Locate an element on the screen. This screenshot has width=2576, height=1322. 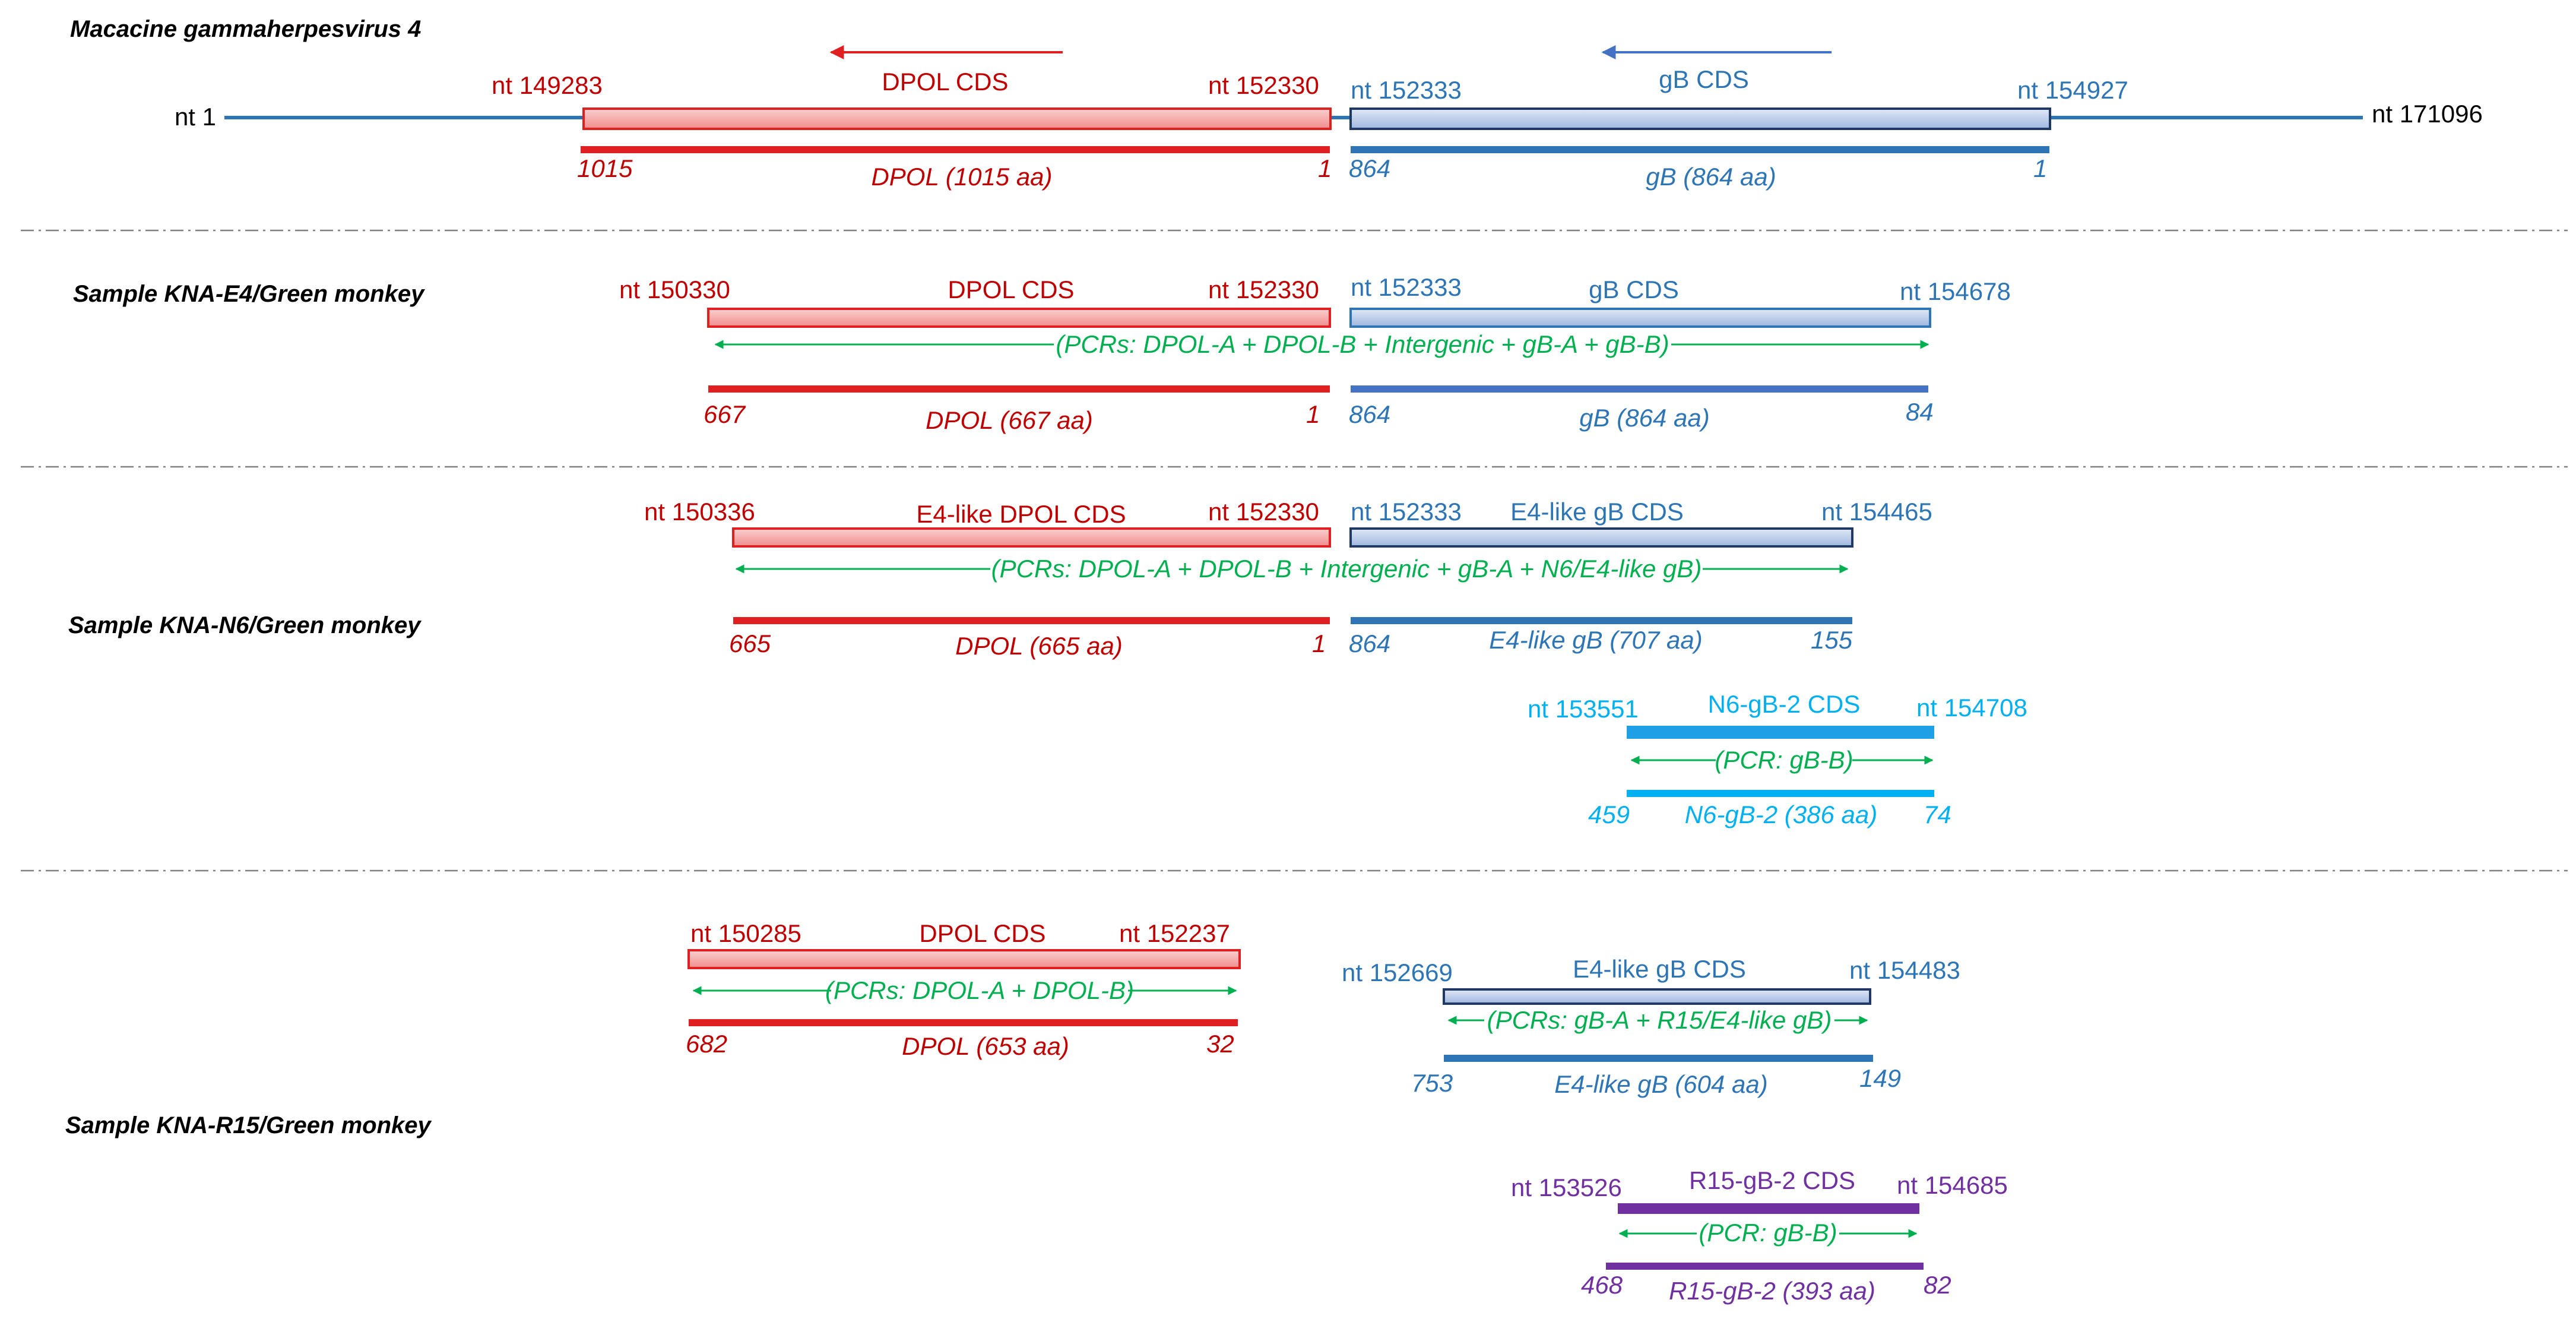
dpol-protein-label: DPOL (667 aa) is located at coordinates (1010, 420).